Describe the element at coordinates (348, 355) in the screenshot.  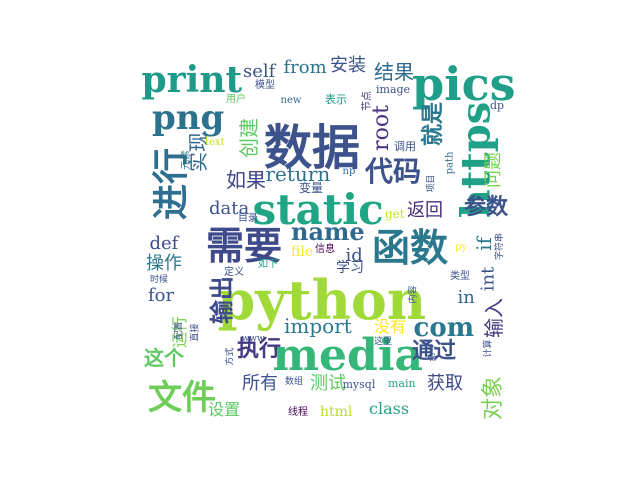
I see `cloud-word: media` at that location.